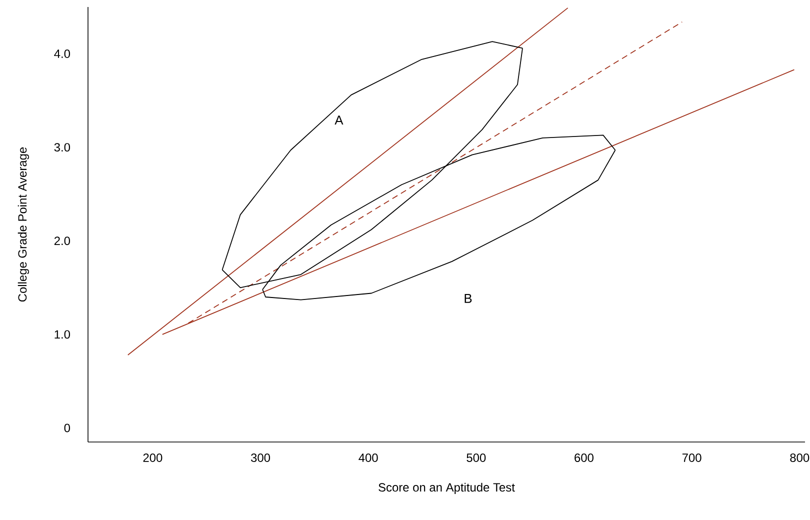 Image resolution: width=810 pixels, height=520 pixels. What do you see at coordinates (62, 147) in the screenshot?
I see `y-tick-label: 3.0` at bounding box center [62, 147].